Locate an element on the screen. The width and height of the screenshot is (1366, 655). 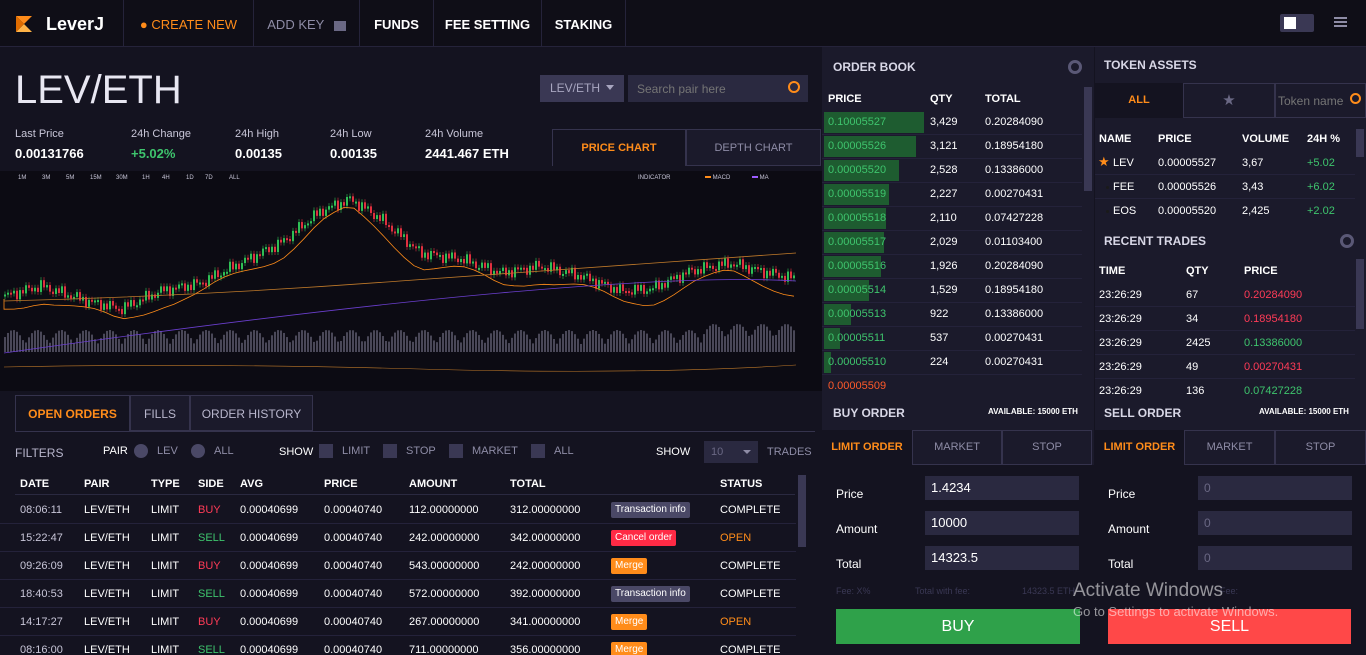
funds-link: FUNDS is located at coordinates (397, 23).